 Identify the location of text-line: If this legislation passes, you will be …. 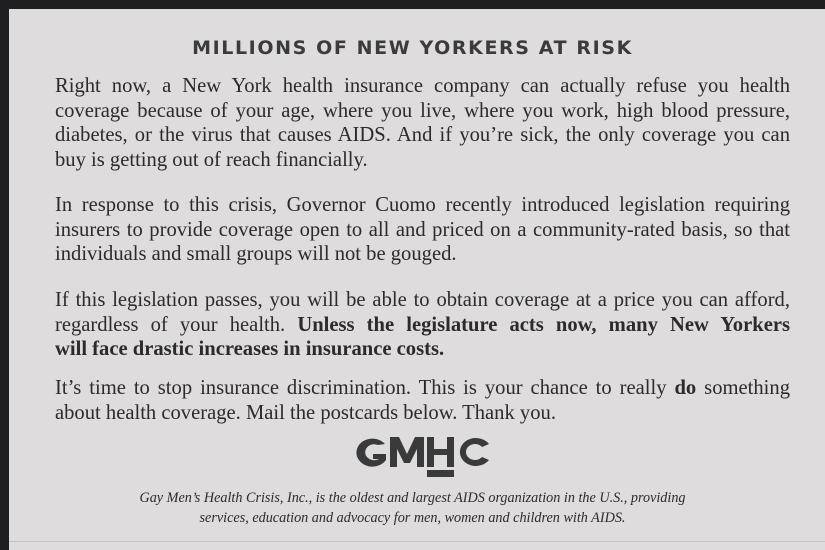
(422, 300).